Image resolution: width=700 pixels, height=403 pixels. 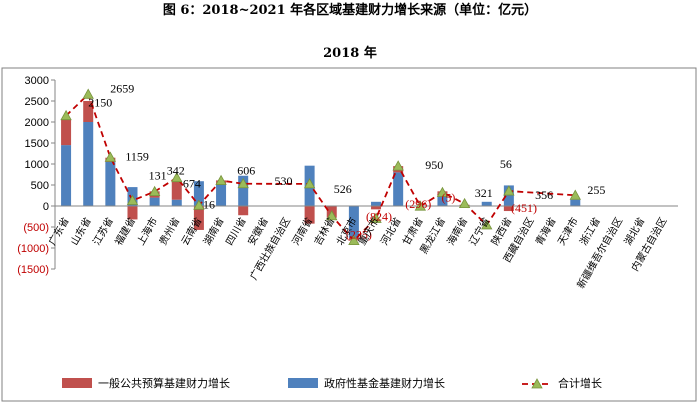 What do you see at coordinates (169, 231) in the screenshot?
I see `category-label: 贵州省` at bounding box center [169, 231].